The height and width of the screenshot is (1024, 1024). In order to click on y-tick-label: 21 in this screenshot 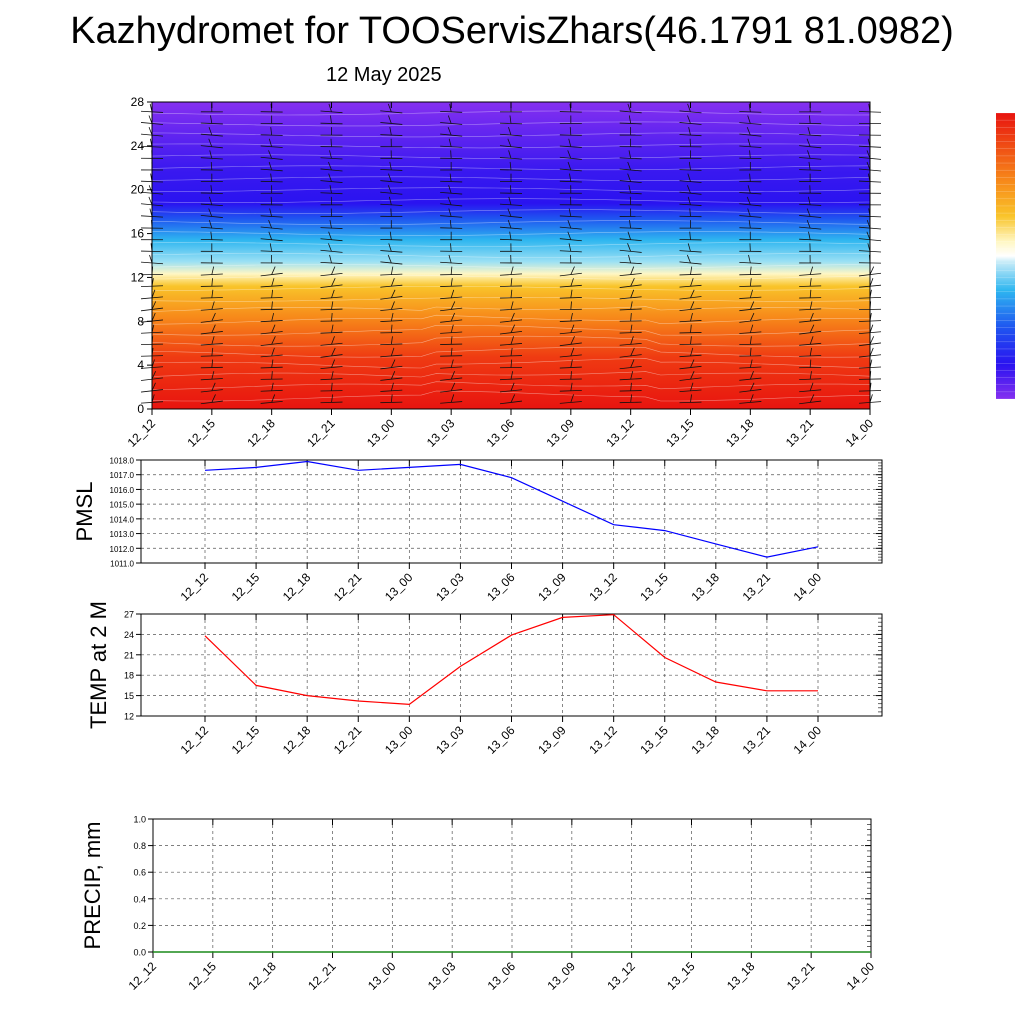, I will do `click(129, 655)`.